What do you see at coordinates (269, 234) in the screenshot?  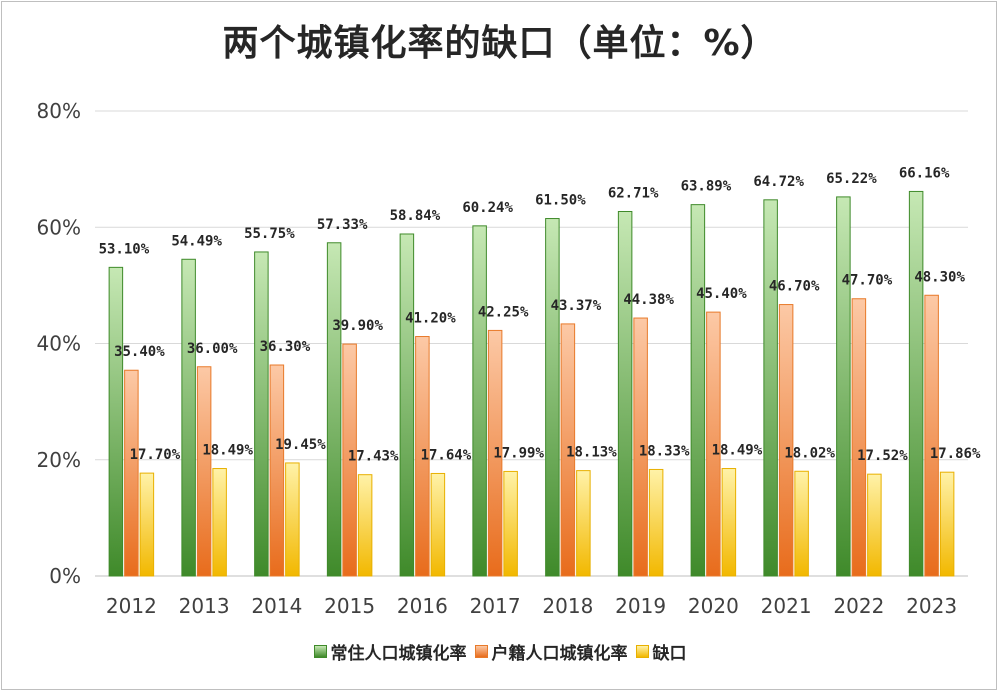 I see `data-label: 55.75%` at bounding box center [269, 234].